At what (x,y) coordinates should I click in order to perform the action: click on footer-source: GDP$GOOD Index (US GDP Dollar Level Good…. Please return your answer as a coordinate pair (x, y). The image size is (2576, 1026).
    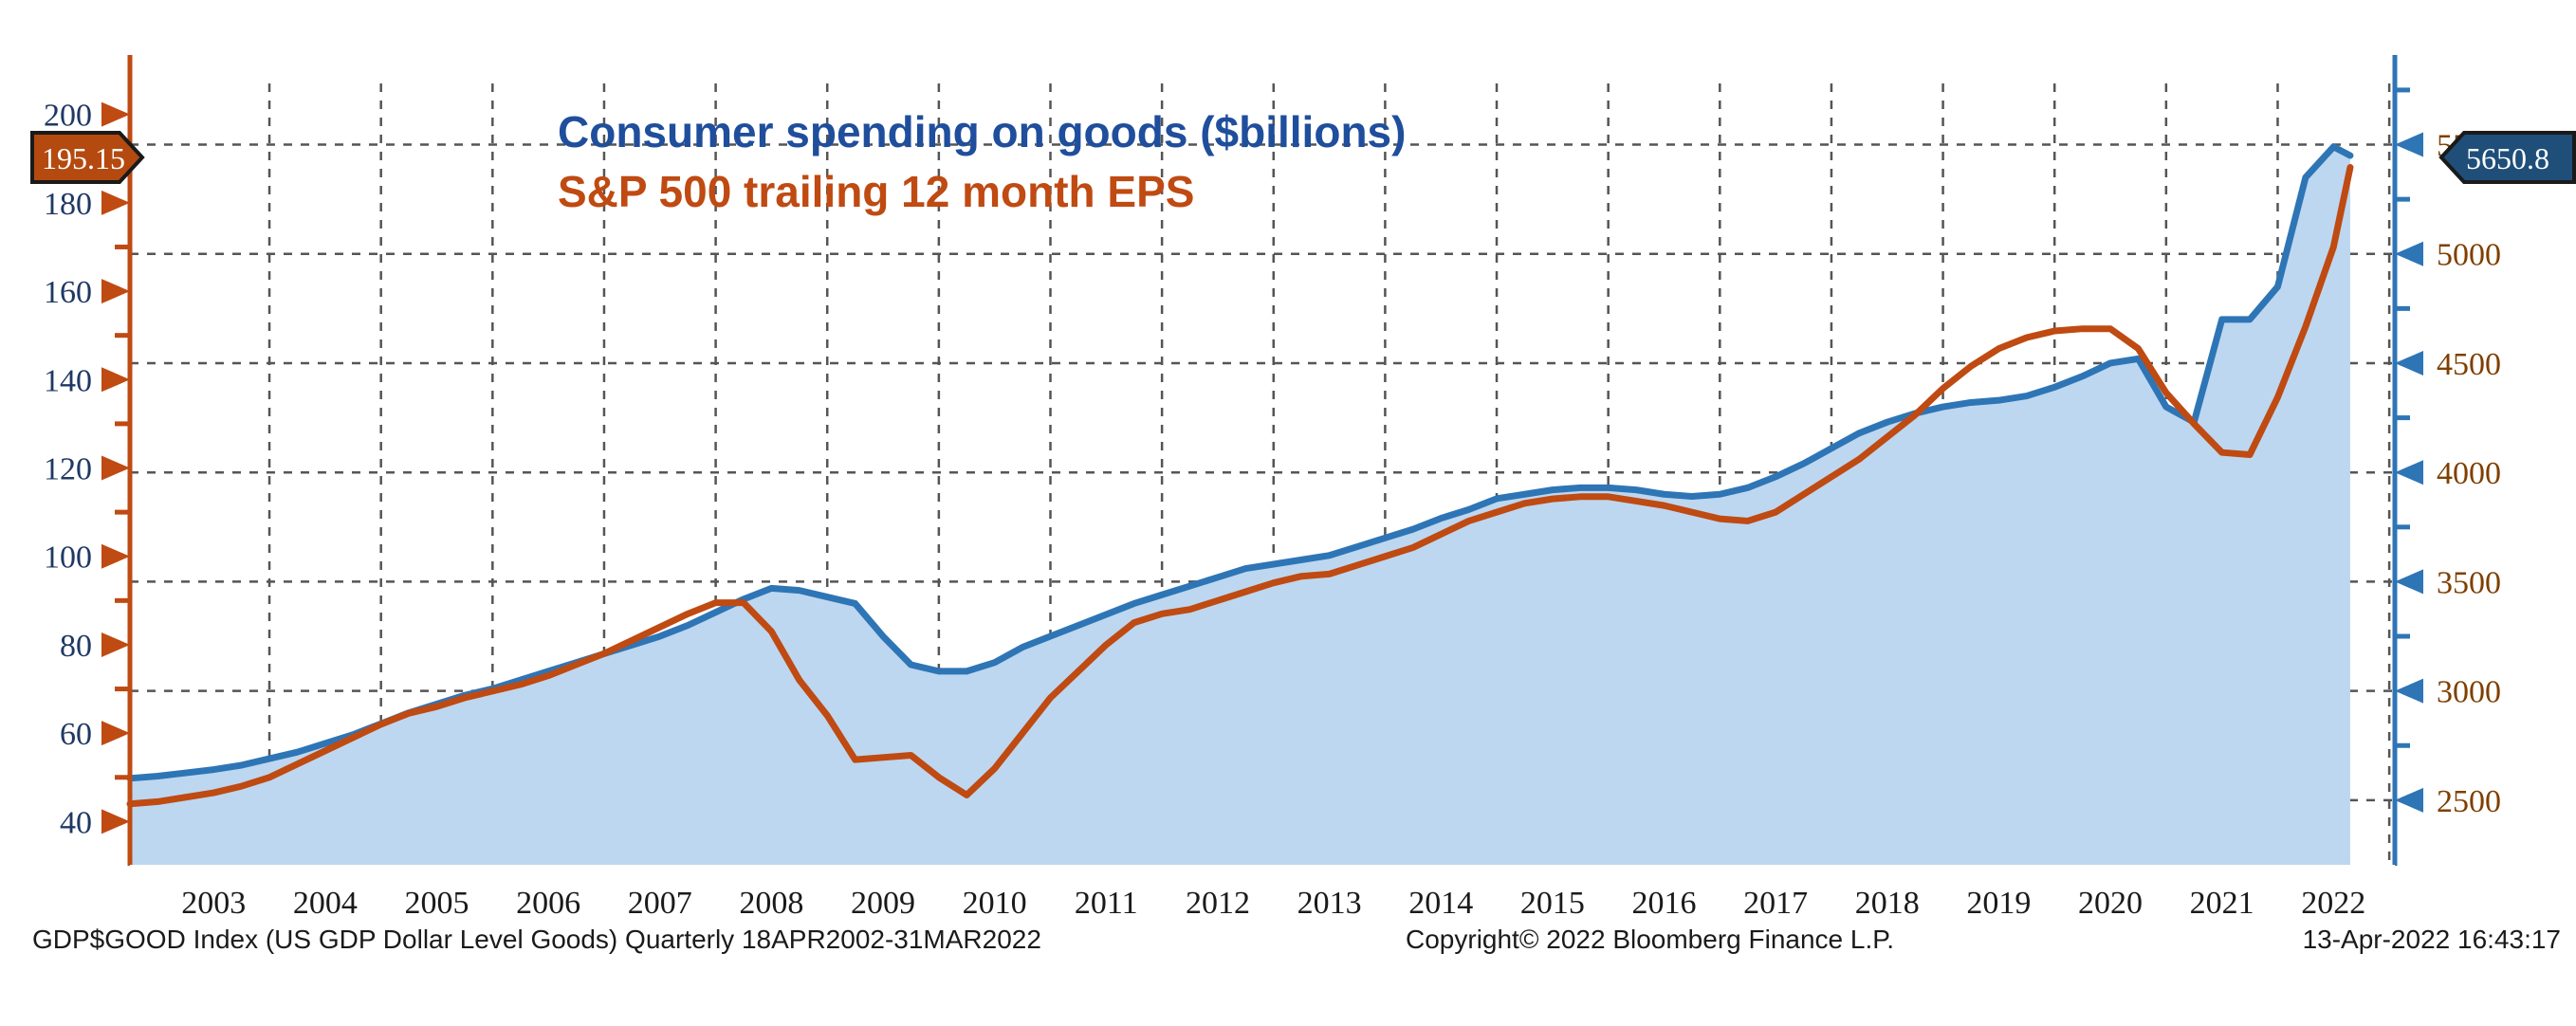
    Looking at the image, I should click on (536, 939).